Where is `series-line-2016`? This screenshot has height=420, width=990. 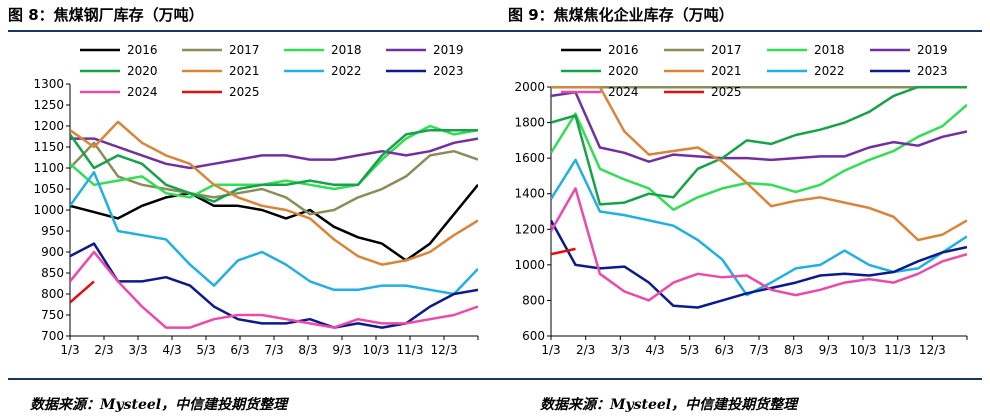
series-line-2016 is located at coordinates (274, 223).